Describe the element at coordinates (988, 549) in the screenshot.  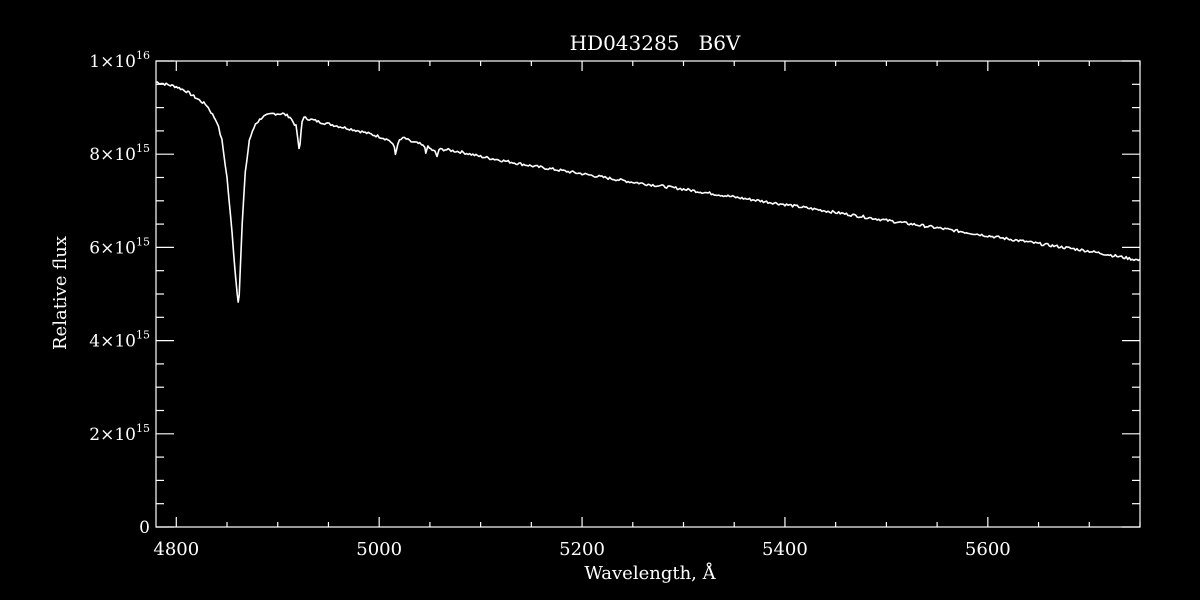
I see `x-tick-label: 5600` at that location.